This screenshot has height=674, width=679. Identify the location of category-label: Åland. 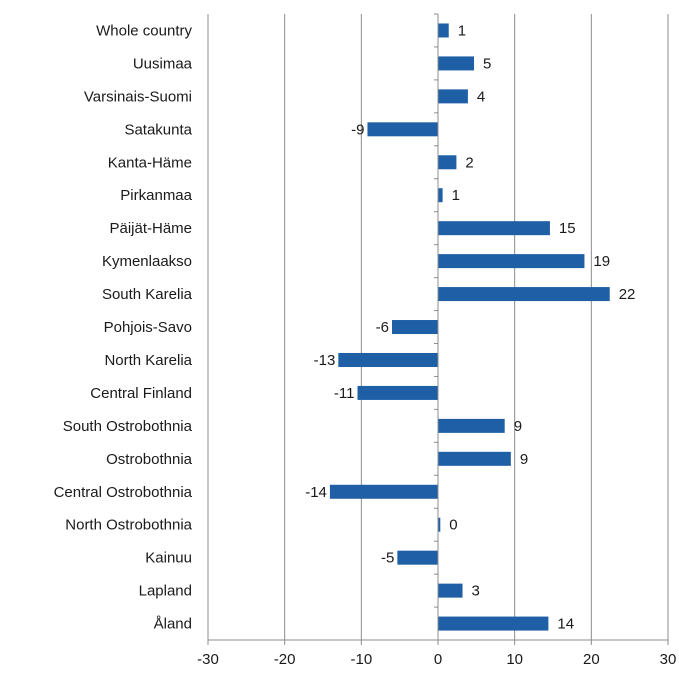
(173, 624).